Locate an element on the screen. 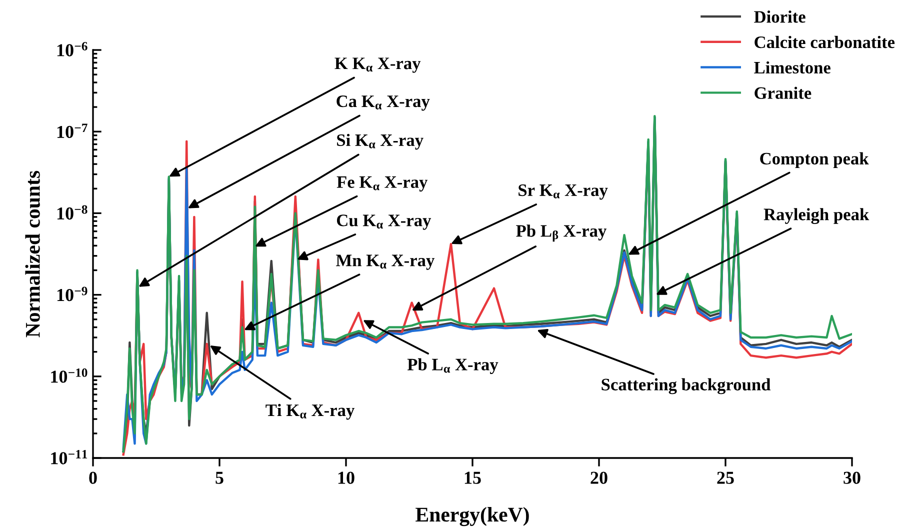 This screenshot has width=910, height=532. y-tick-label: 10$^{−7}$ is located at coordinates (72, 131).